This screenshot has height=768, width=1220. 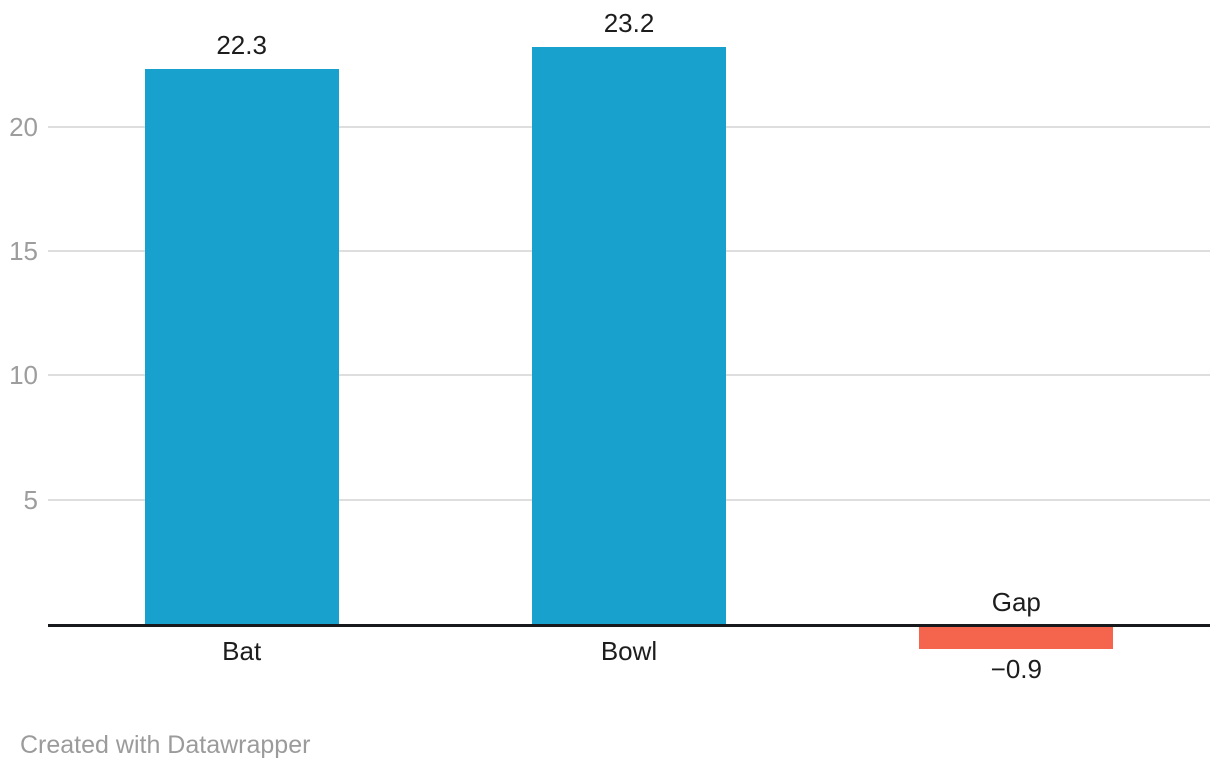 What do you see at coordinates (629, 23) in the screenshot?
I see `value-label: 23.2` at bounding box center [629, 23].